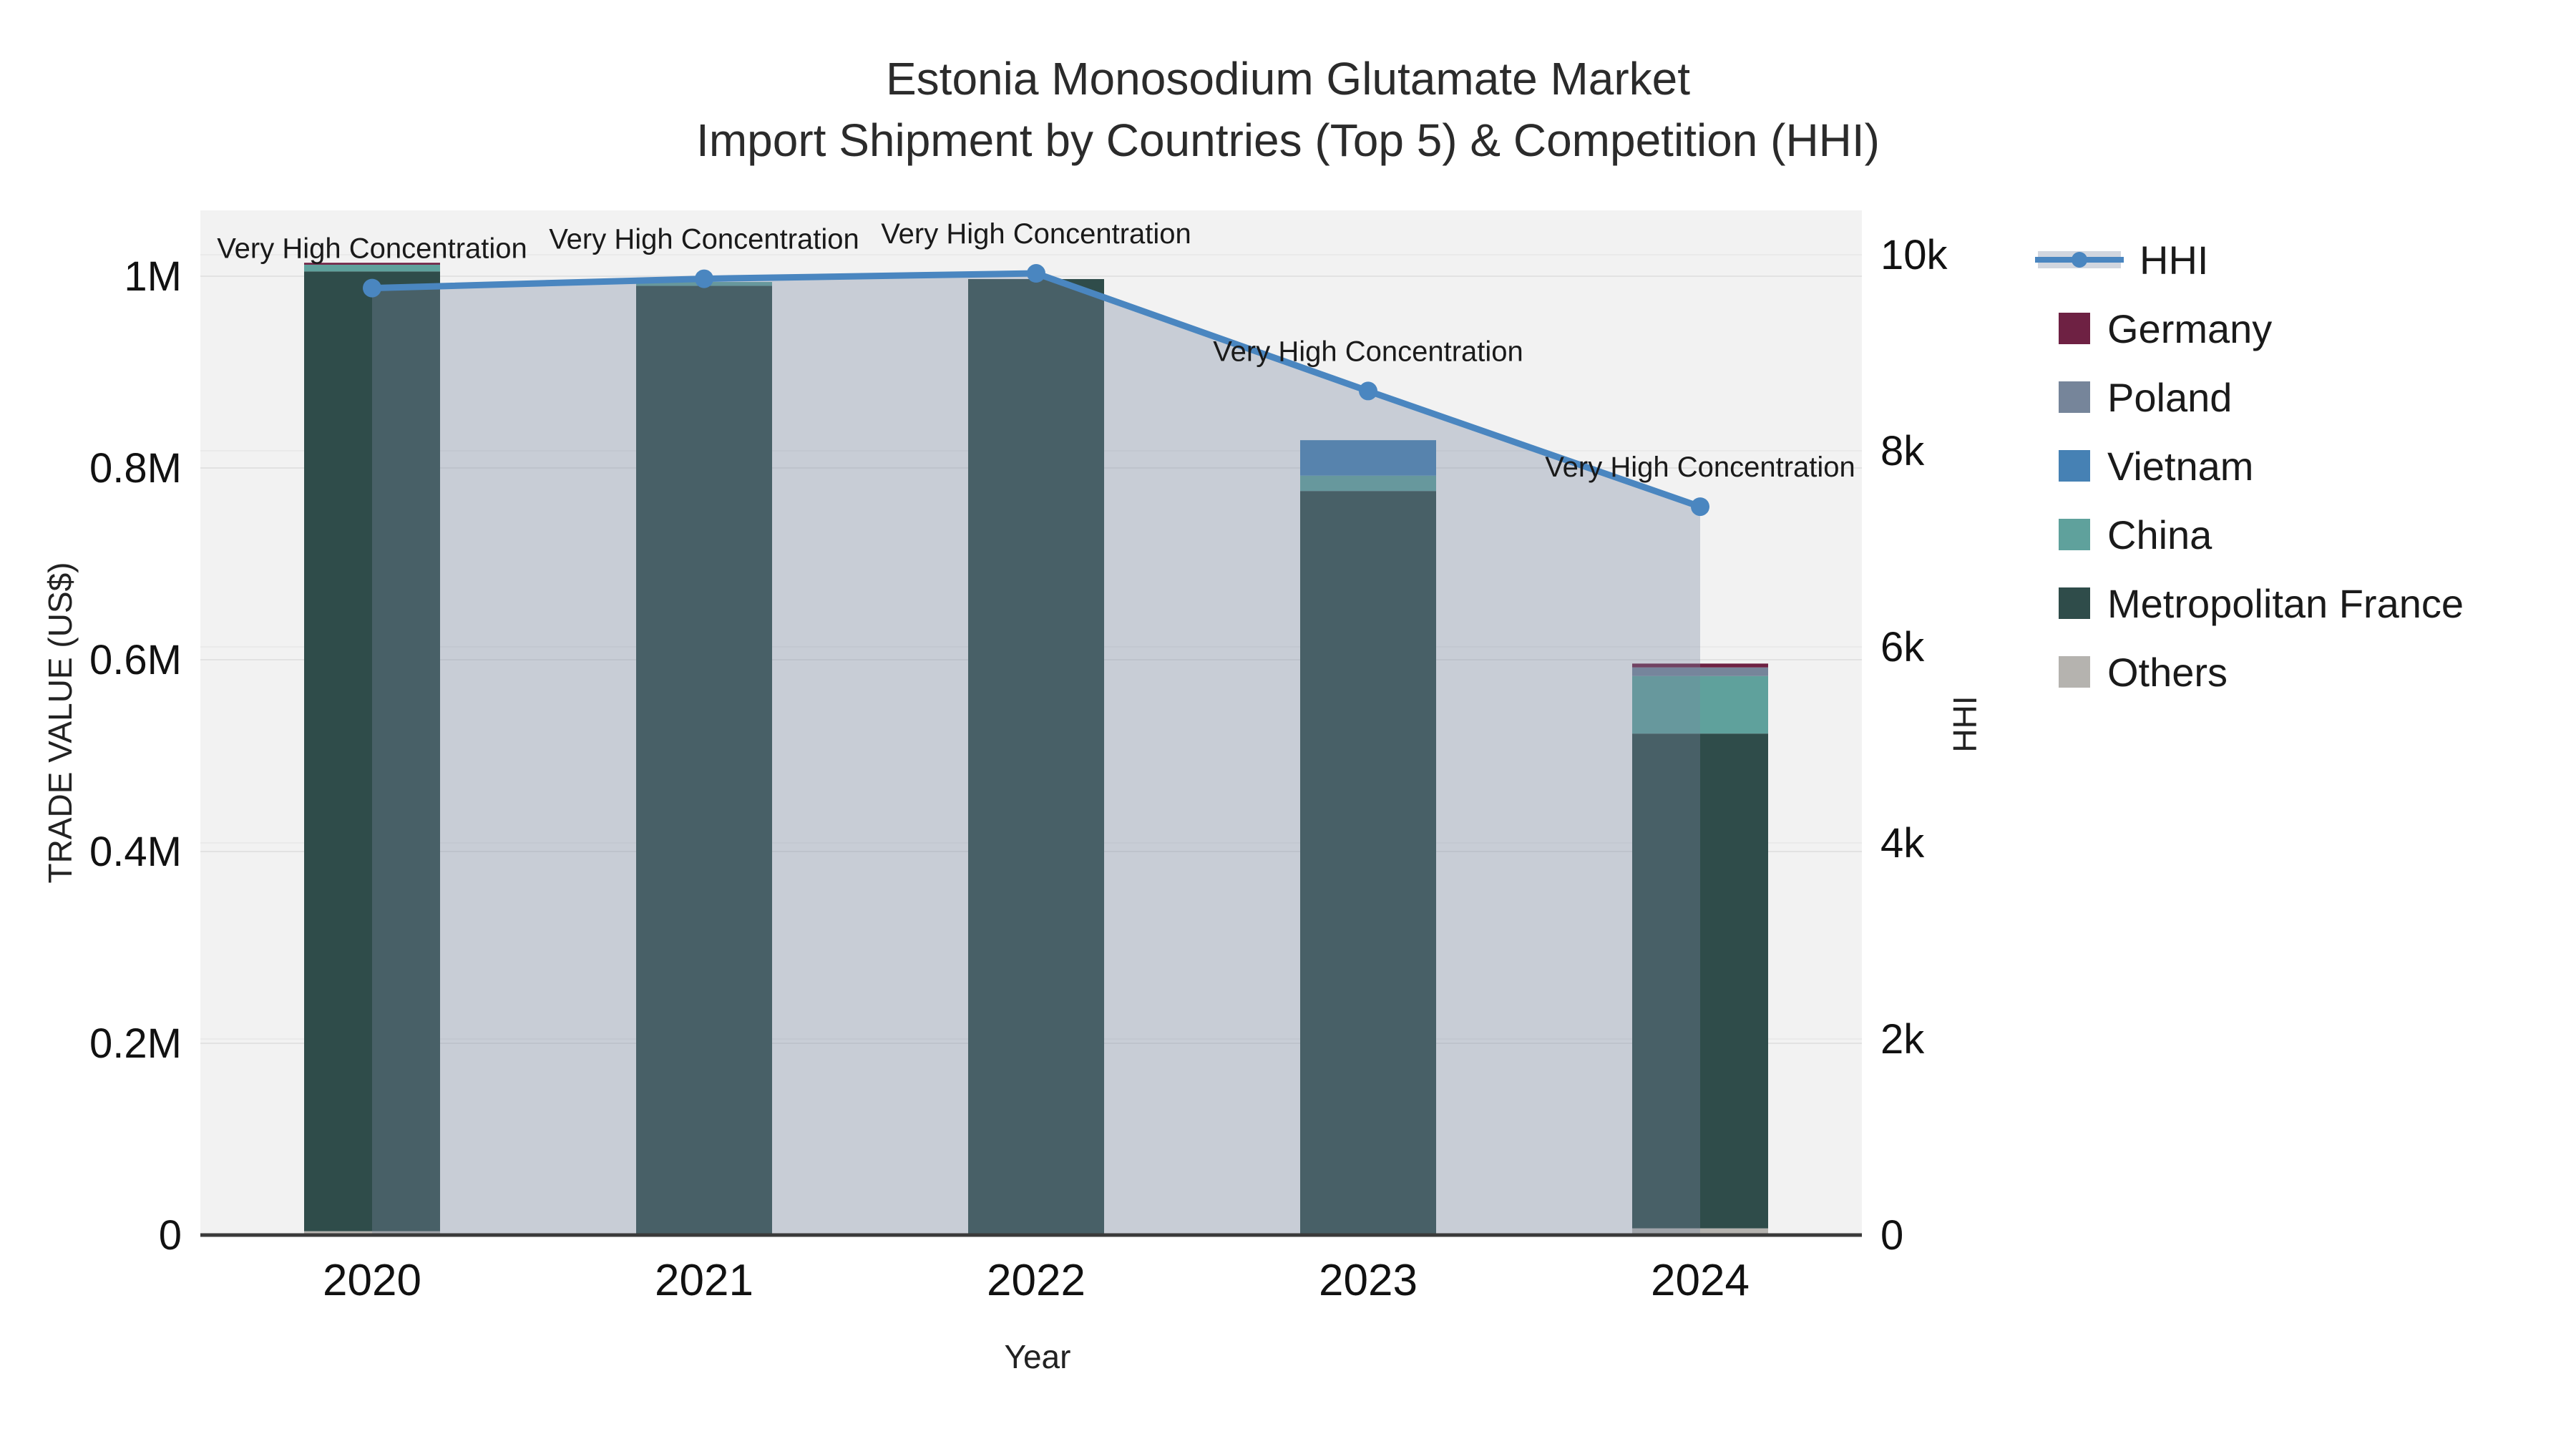 The image size is (2576, 1449). Describe the element at coordinates (2174, 260) in the screenshot. I see `legend-label-hhi: HHI` at that location.